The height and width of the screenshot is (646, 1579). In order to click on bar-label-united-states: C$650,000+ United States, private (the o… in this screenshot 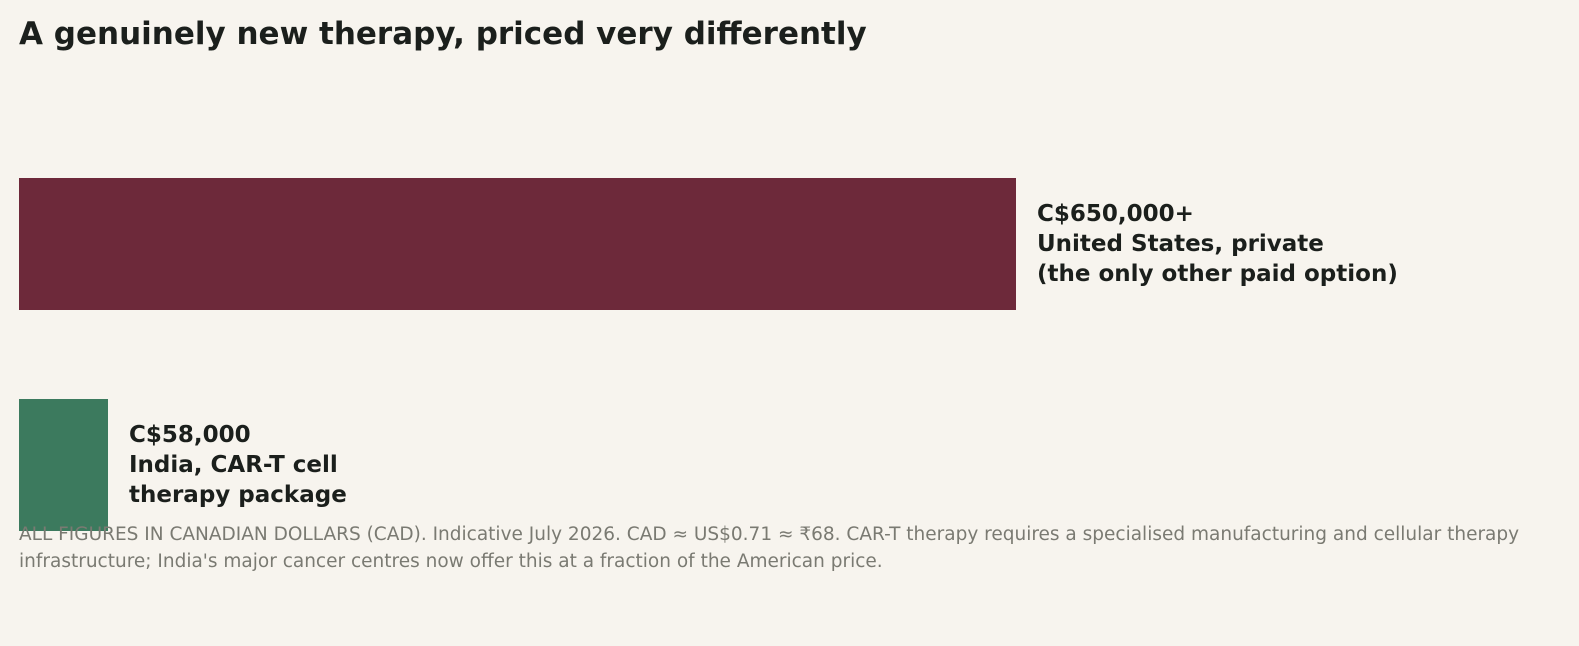, I will do `click(1217, 244)`.